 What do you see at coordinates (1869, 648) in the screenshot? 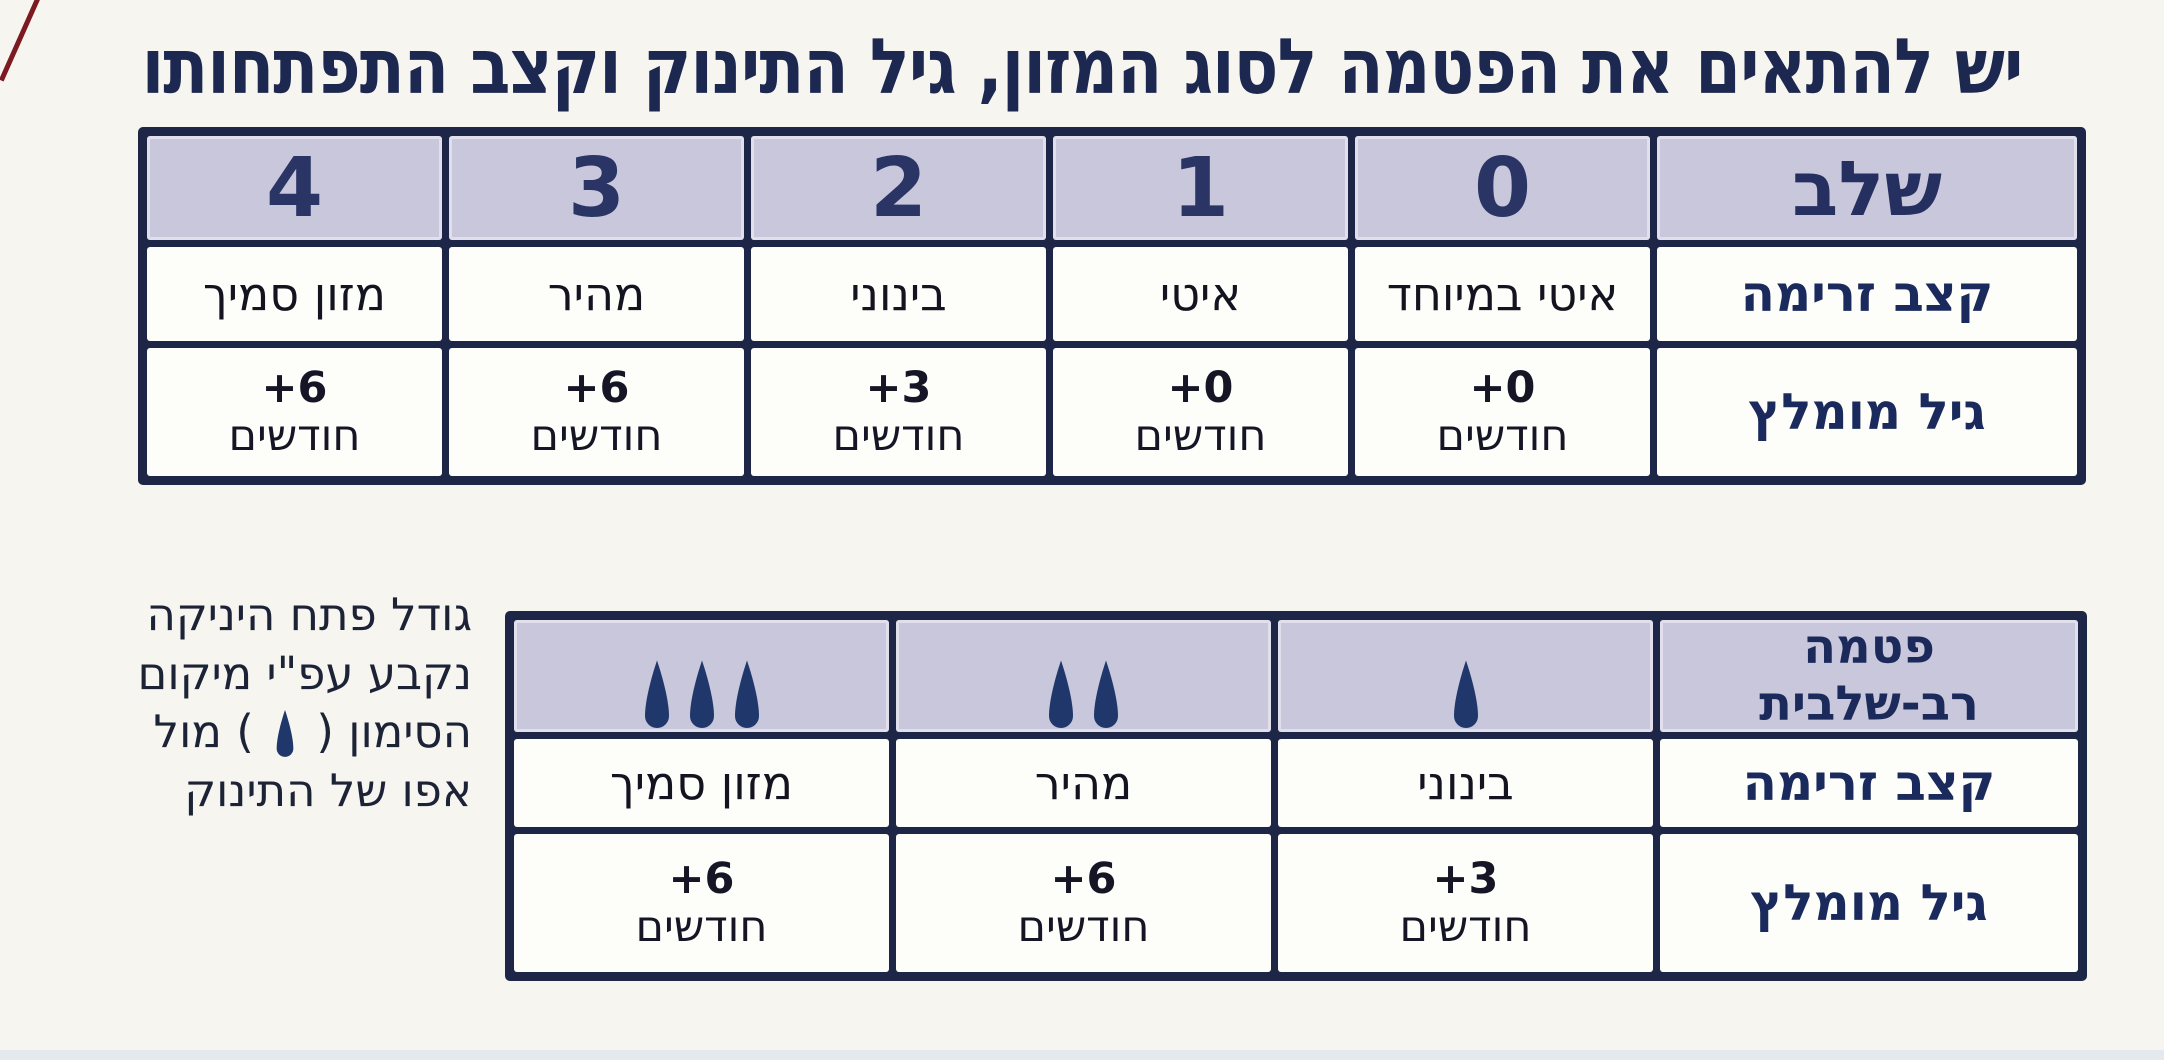
I see `multistage-header-line1: פטמה` at bounding box center [1869, 648].